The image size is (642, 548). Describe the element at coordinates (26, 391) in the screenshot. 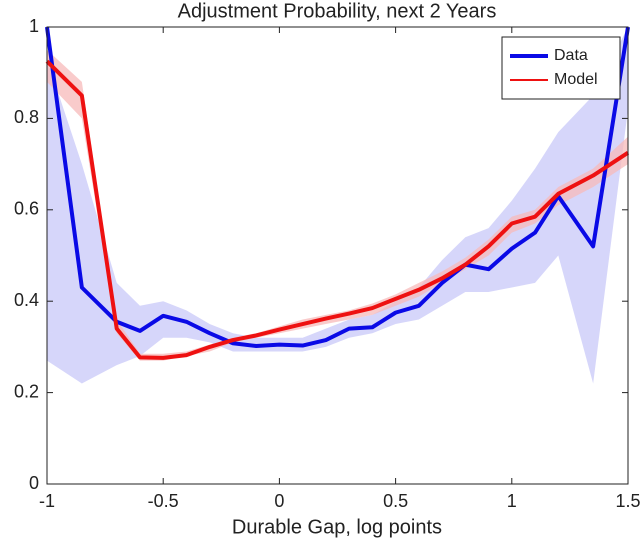

I see `y-tick-label: 0.2` at that location.